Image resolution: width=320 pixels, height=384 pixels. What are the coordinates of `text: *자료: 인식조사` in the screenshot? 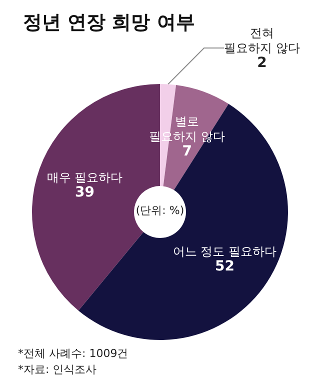 It's located at (57, 369).